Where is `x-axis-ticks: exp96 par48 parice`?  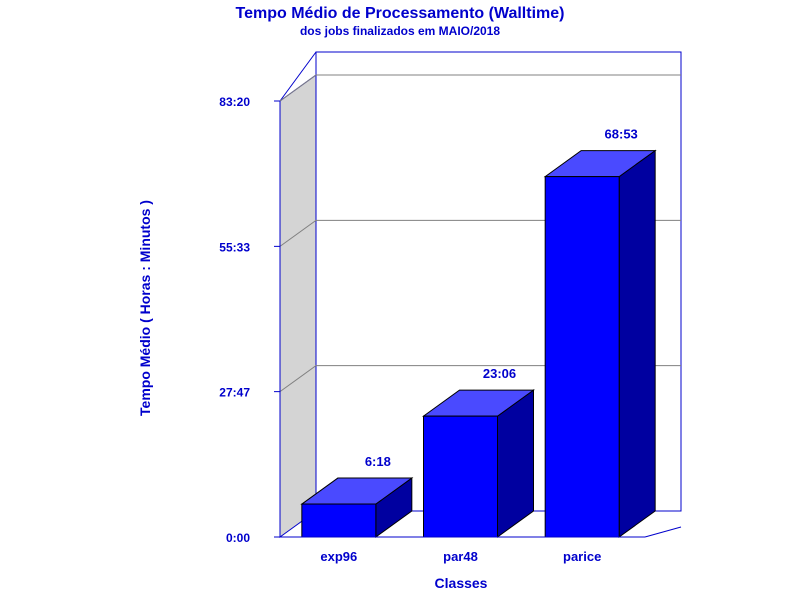 x-axis-ticks: exp96 par48 parice is located at coordinates (460, 556).